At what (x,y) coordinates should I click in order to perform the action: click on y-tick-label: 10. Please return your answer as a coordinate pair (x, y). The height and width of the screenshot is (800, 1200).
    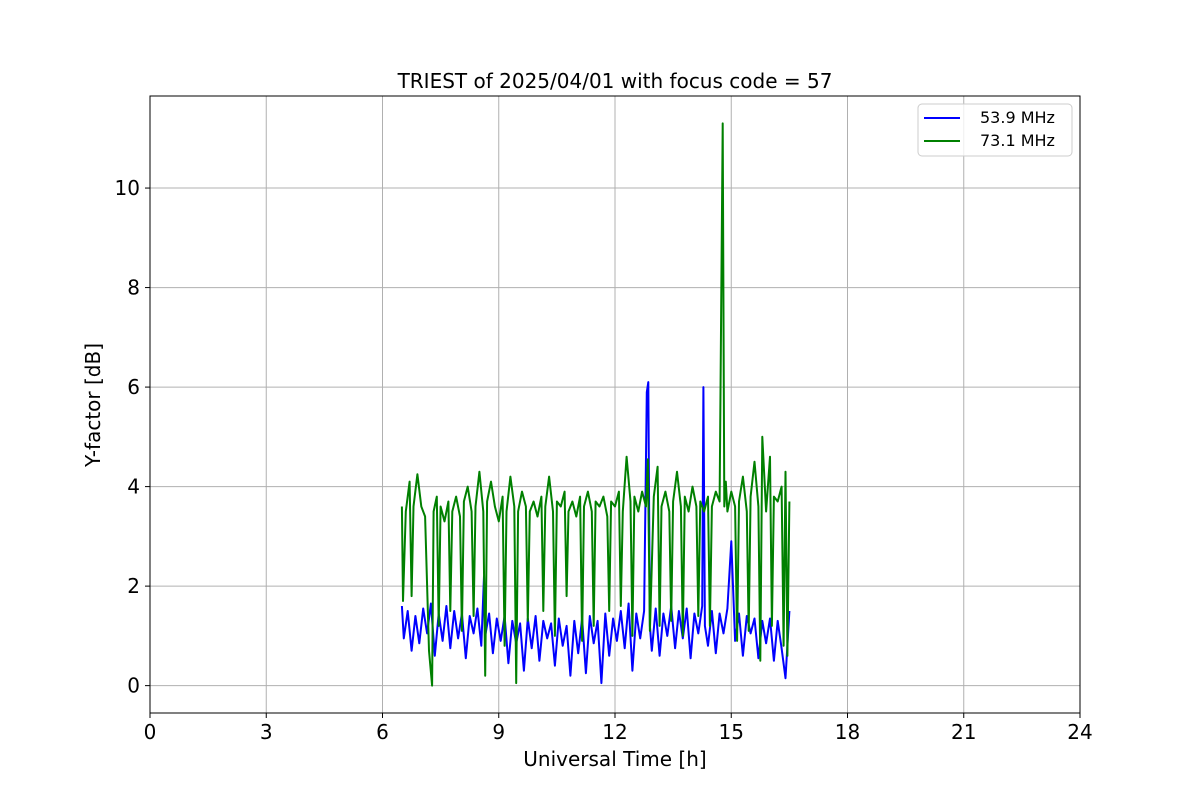
    Looking at the image, I should click on (127, 188).